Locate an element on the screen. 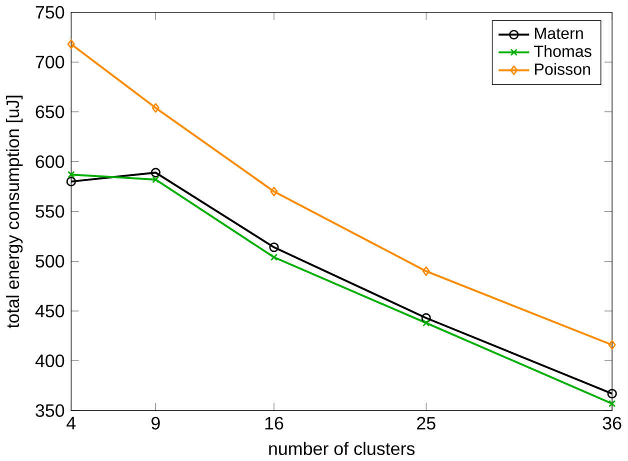 The width and height of the screenshot is (628, 461). y-tick-label: 450 is located at coordinates (49, 311).